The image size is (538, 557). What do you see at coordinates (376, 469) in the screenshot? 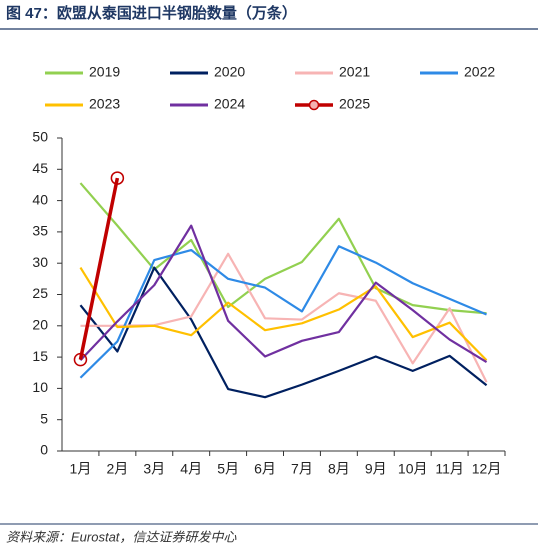
I see `x-tick-label: 9月` at bounding box center [376, 469].